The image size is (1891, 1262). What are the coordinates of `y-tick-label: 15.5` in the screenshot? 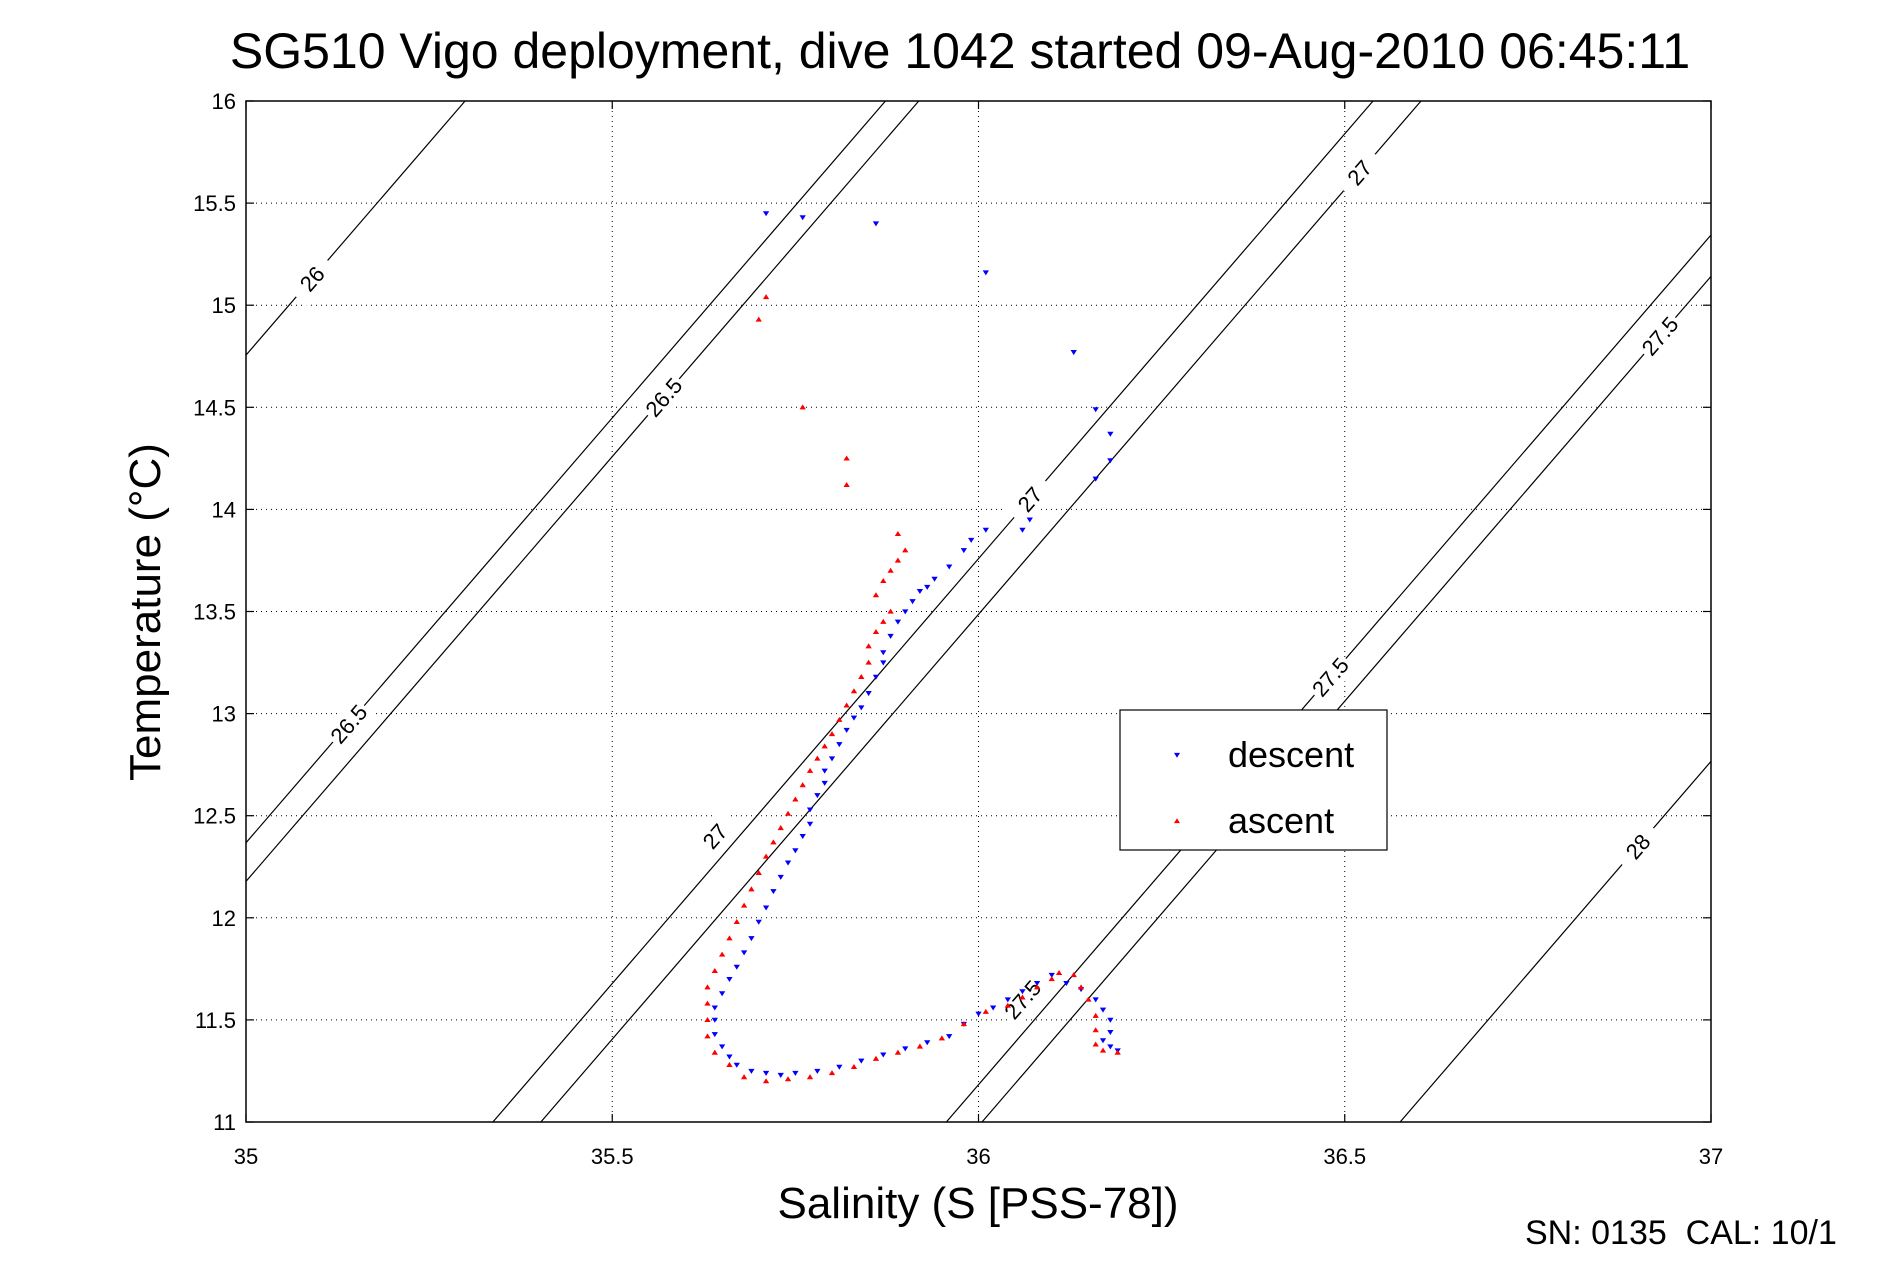 It's located at (214, 203).